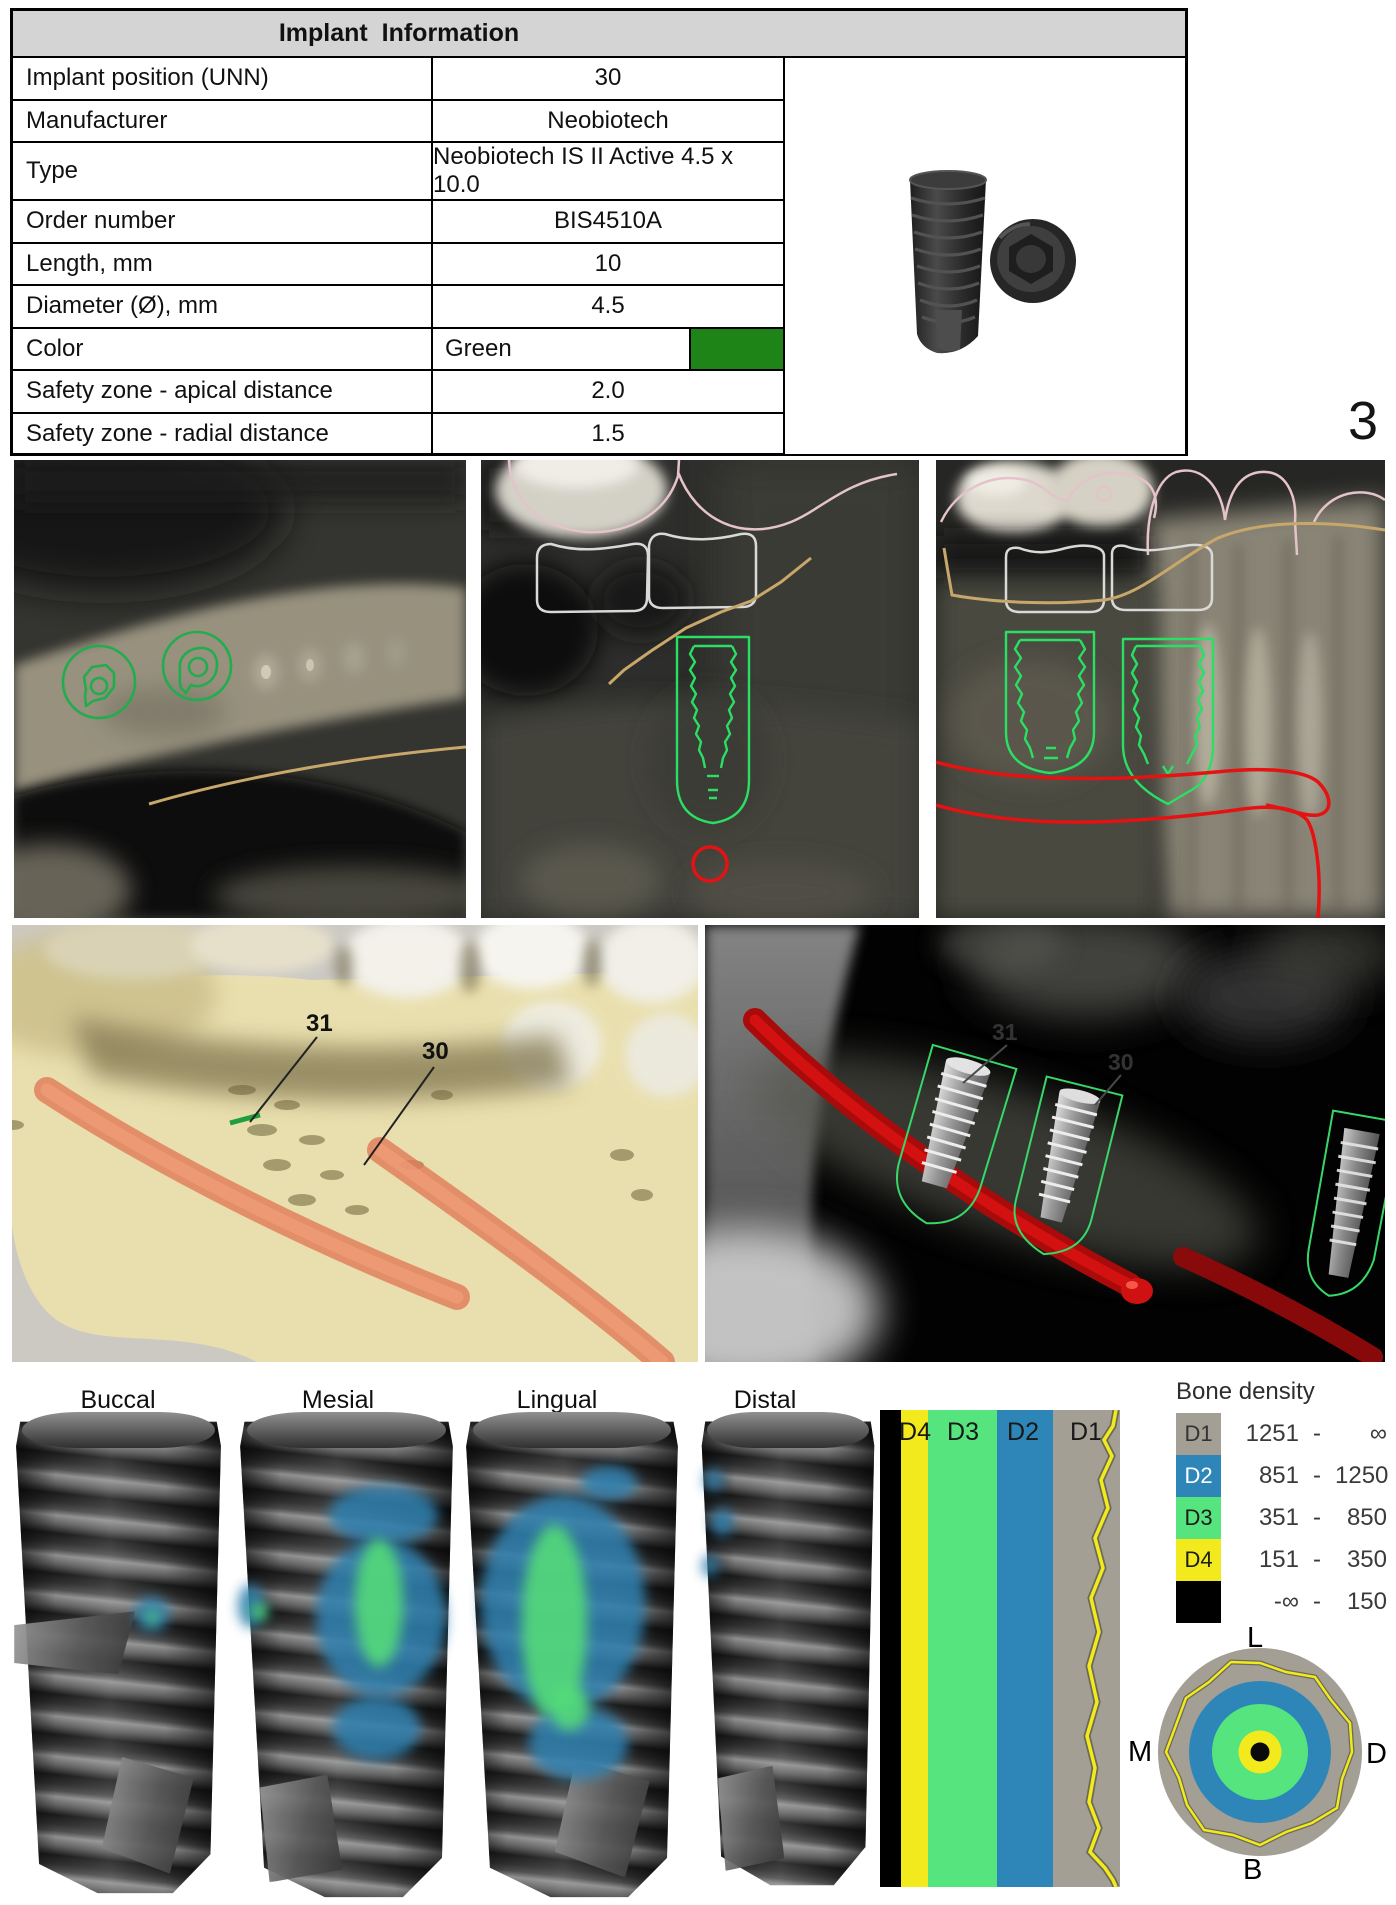 The height and width of the screenshot is (1905, 1396). What do you see at coordinates (1376, 1754) in the screenshot?
I see `orientation-label-distal: D` at bounding box center [1376, 1754].